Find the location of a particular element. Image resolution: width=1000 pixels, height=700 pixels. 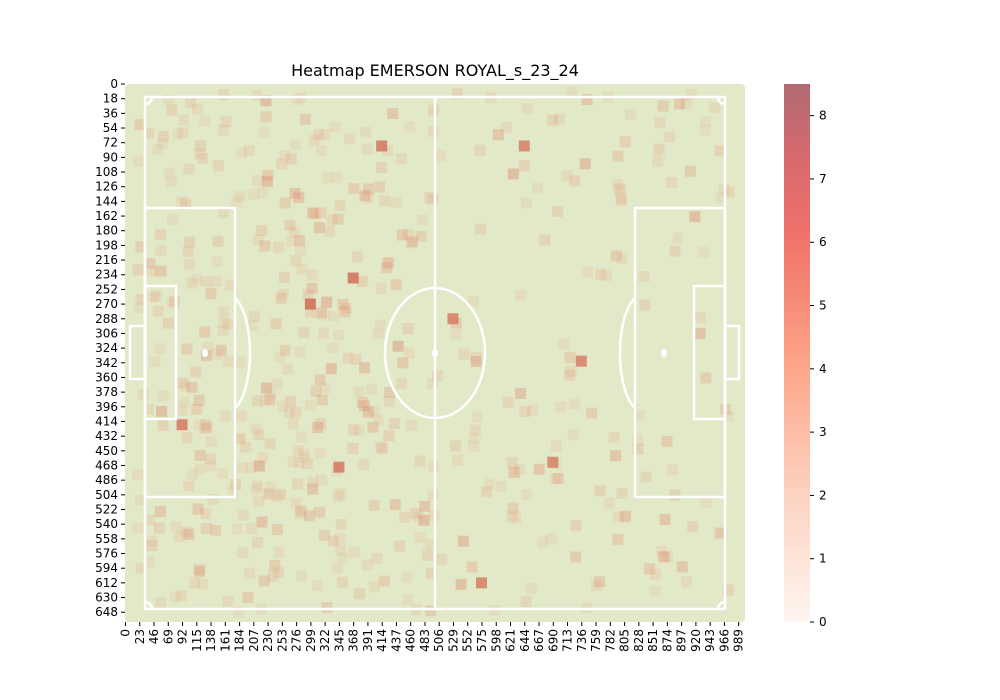

x-tick-label: 69 is located at coordinates (168, 636).